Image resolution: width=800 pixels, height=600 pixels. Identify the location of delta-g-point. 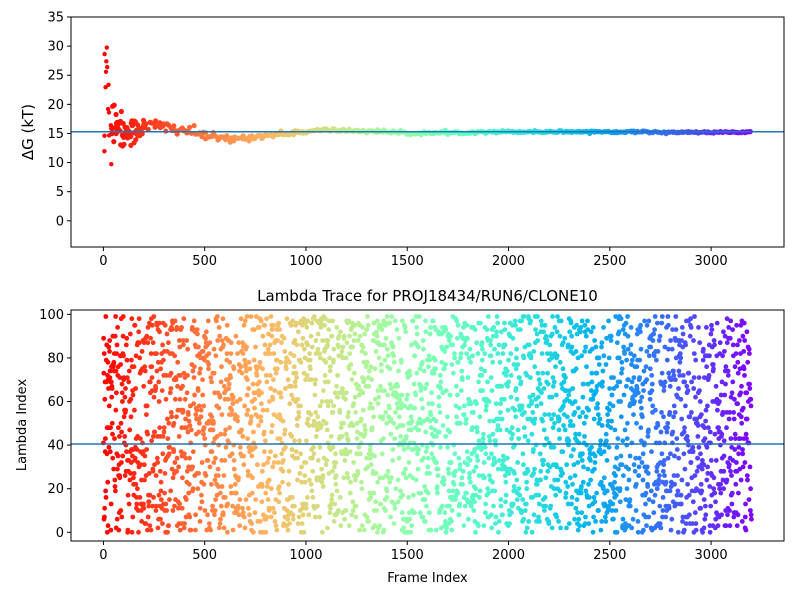
(104, 135).